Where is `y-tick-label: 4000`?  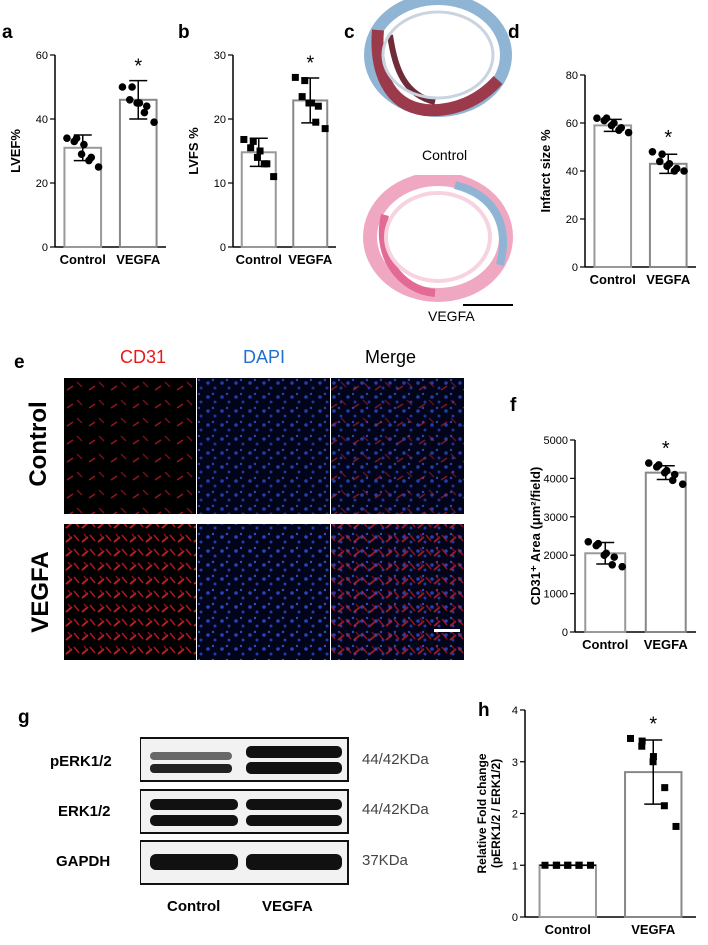
y-tick-label: 4000 is located at coordinates (556, 479).